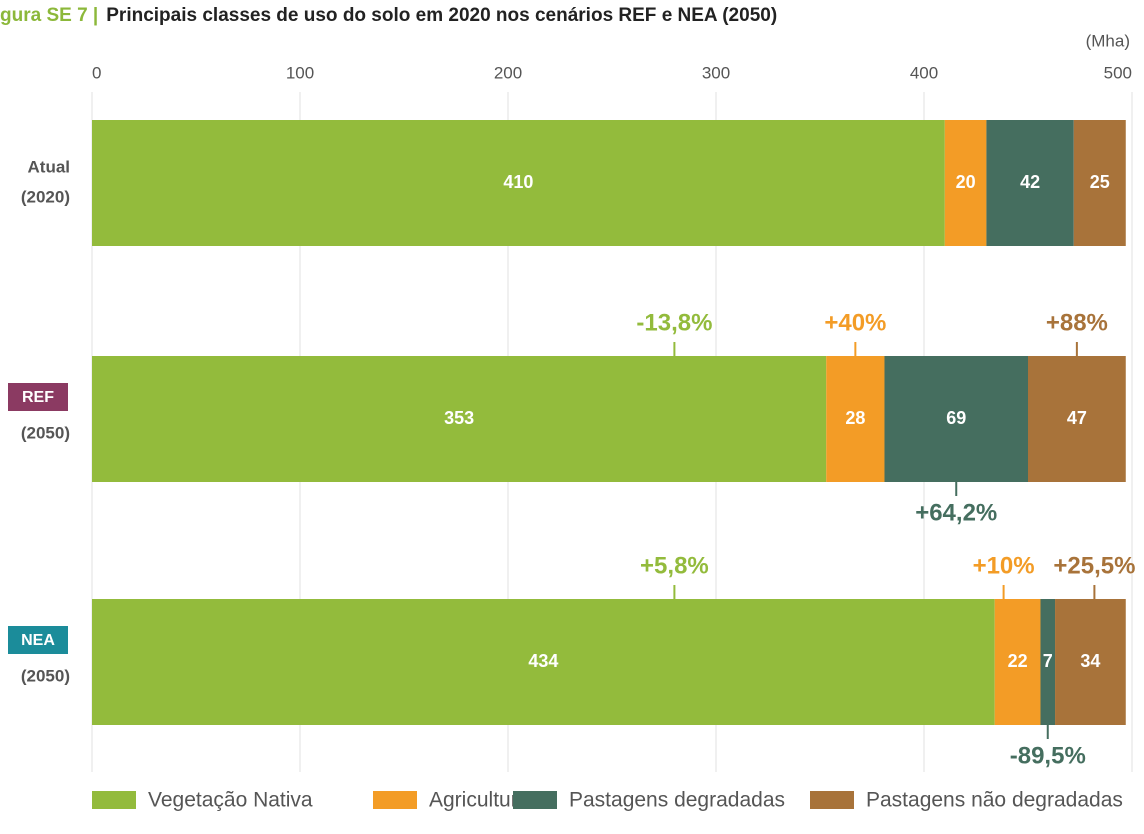 Image resolution: width=1144 pixels, height=834 pixels. I want to click on data-label: 42, so click(1030, 182).